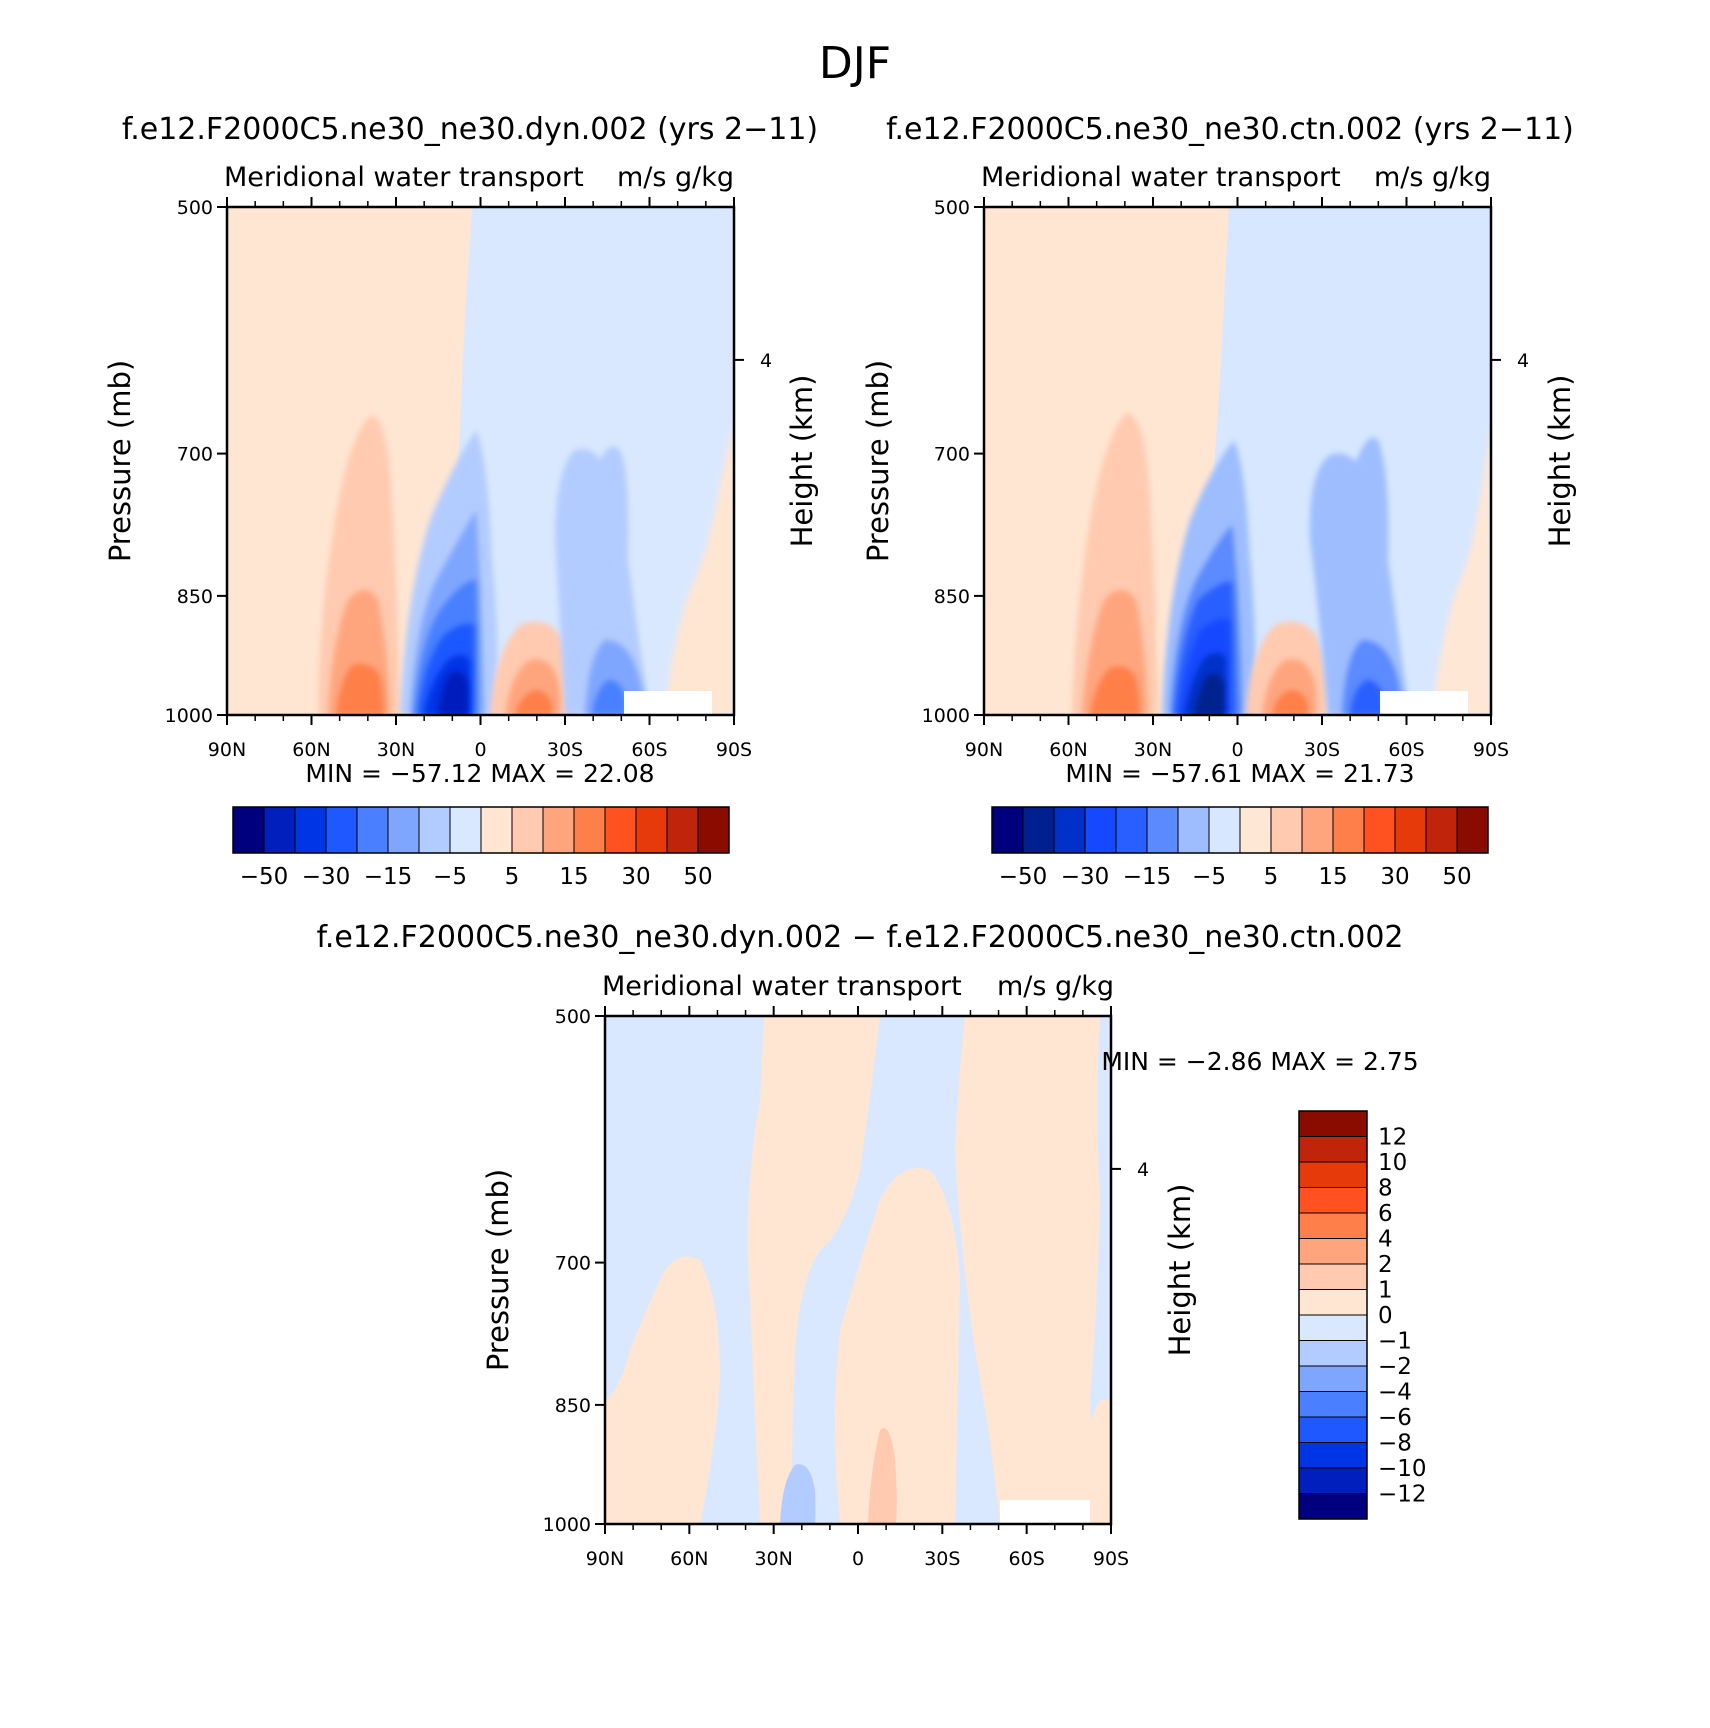  What do you see at coordinates (855, 63) in the screenshot?
I see `figure-title: DJF` at bounding box center [855, 63].